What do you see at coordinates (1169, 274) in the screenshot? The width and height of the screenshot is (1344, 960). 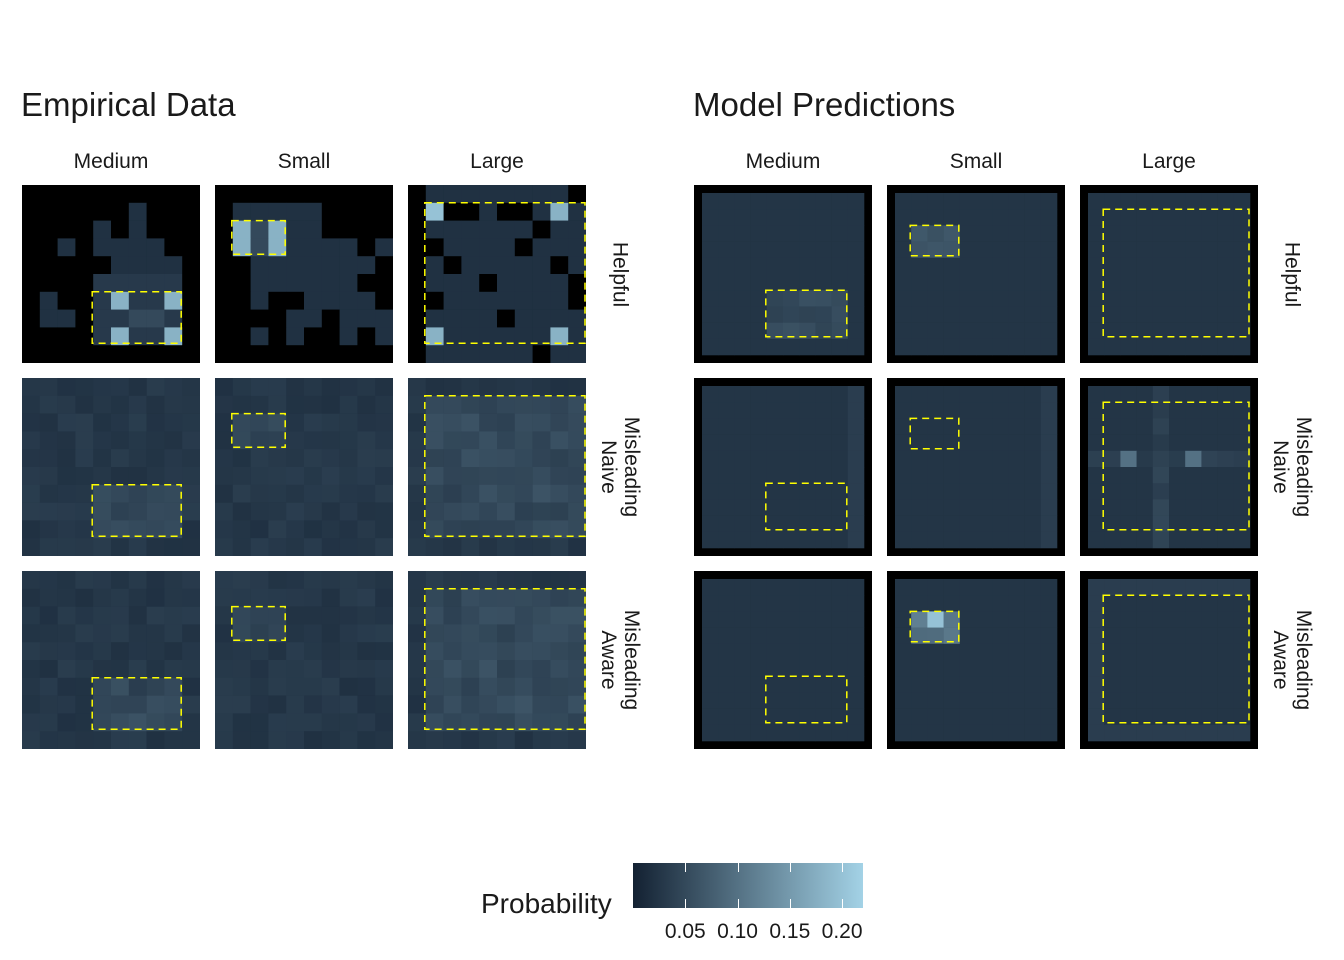 I see `heatmap-tile` at bounding box center [1169, 274].